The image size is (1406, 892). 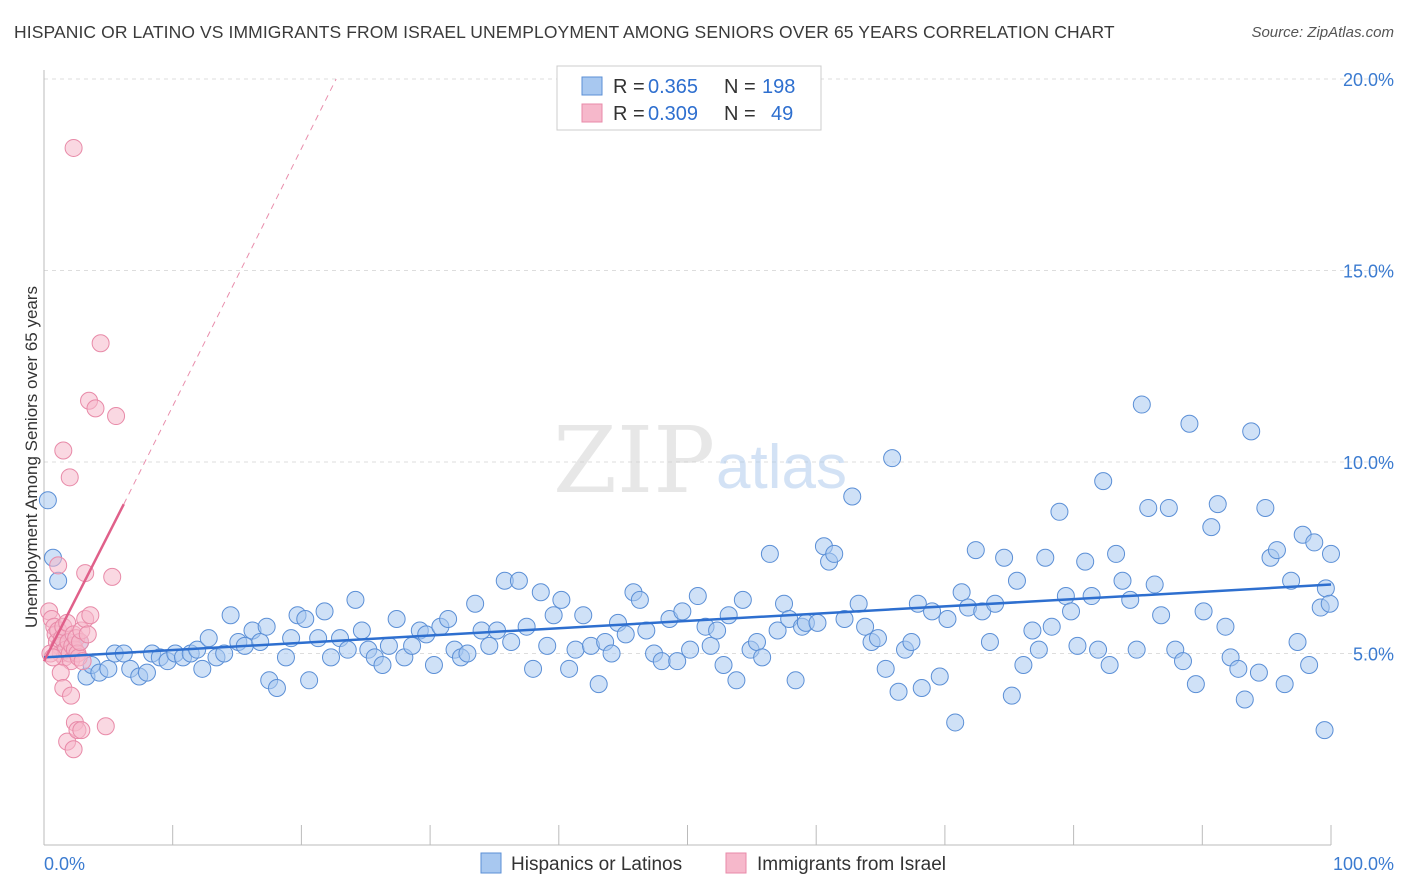 What do you see at coordinates (634, 460) in the screenshot?
I see `watermark-zip: ZIP` at bounding box center [634, 460].